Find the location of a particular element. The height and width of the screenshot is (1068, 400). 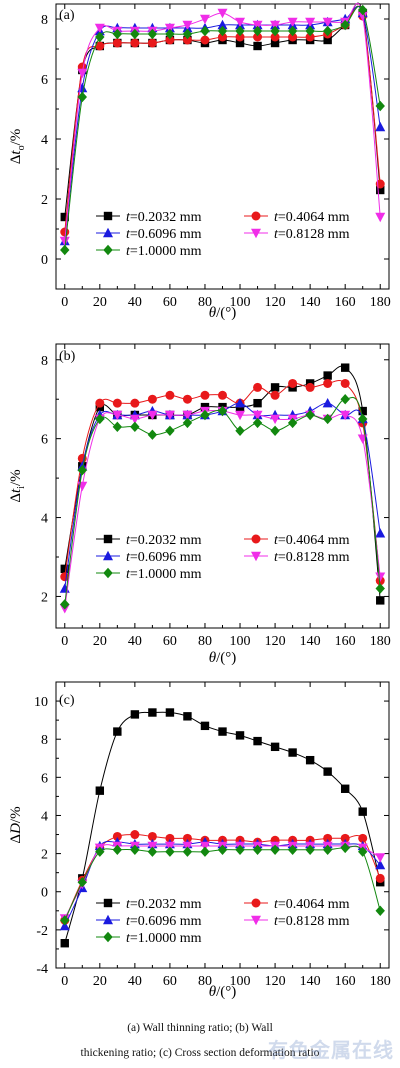

y-axis-label: Δto/% is located at coordinates (17, 147).